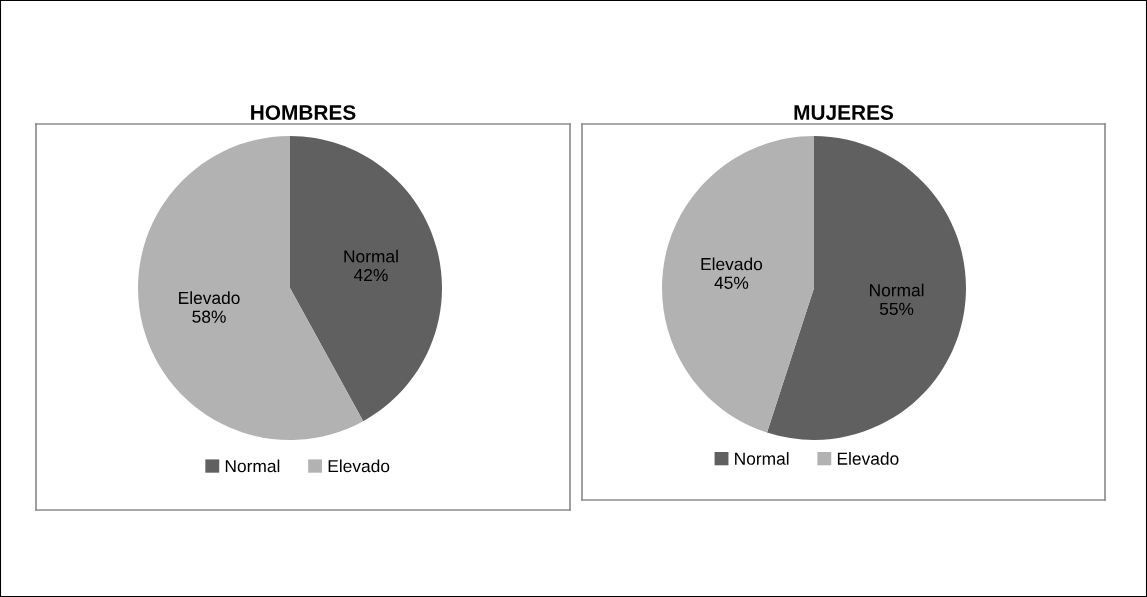  Describe the element at coordinates (732, 273) in the screenshot. I see `data-label: Elevado 45%` at that location.